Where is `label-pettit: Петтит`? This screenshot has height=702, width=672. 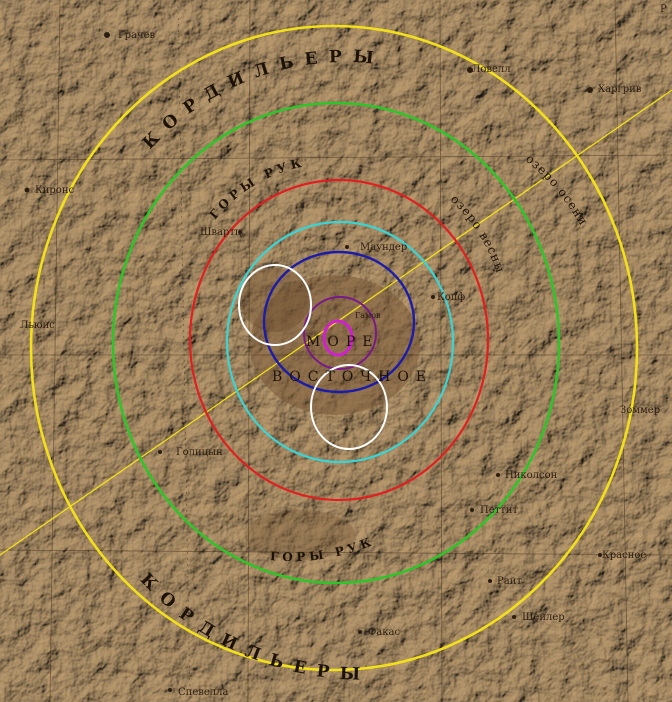 label-pettit: Петтит is located at coordinates (499, 510).